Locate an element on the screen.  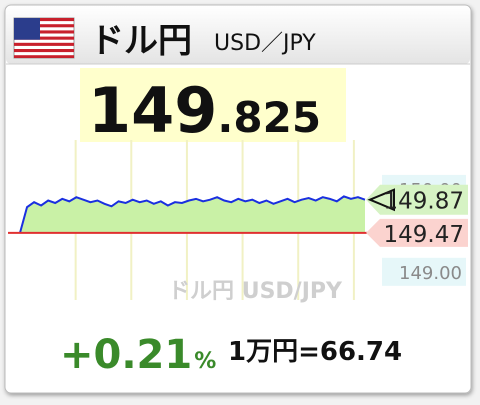
price: 149.825 is located at coordinates (204, 110).